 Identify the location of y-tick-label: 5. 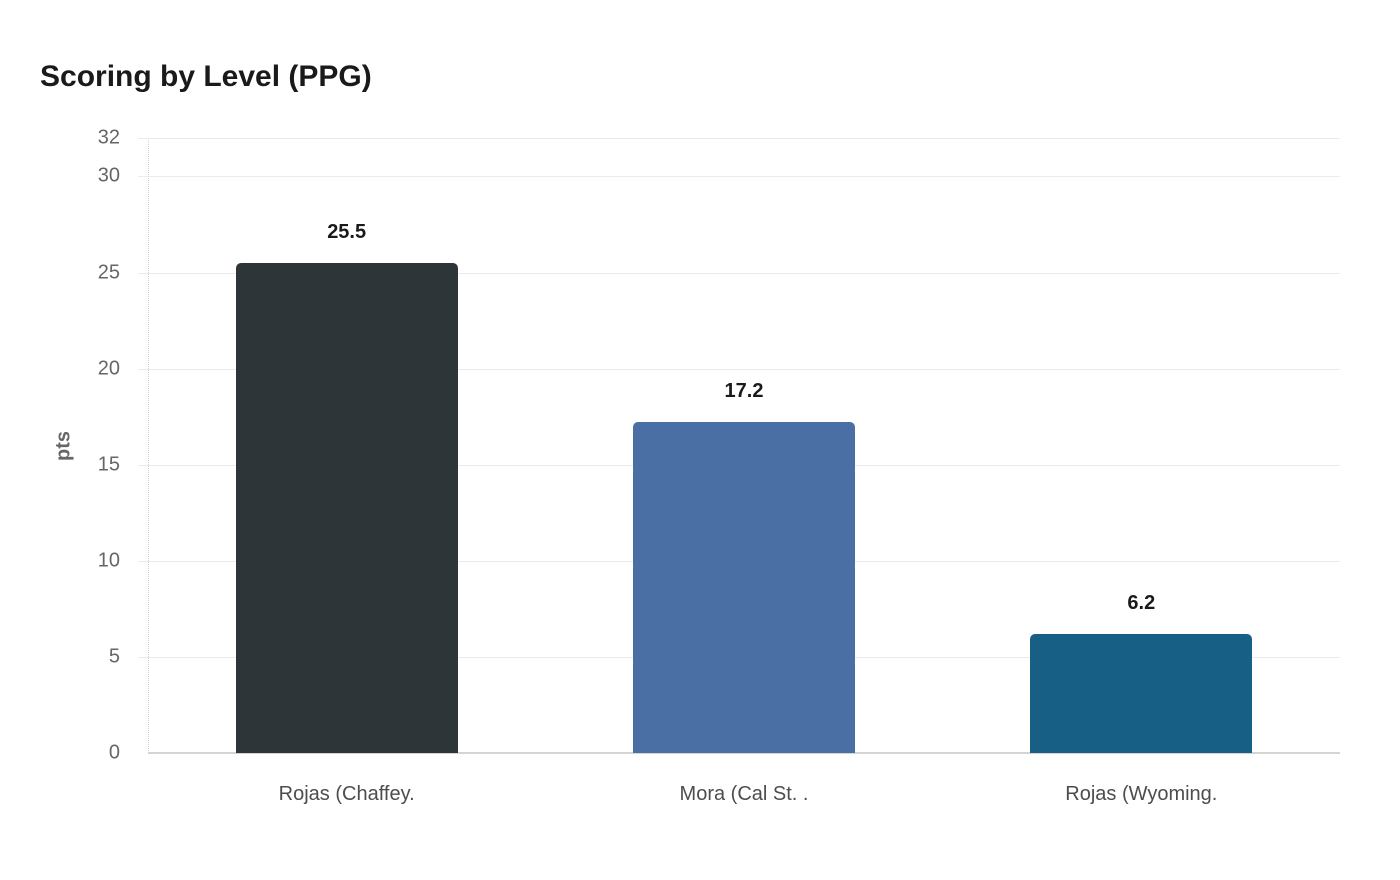
(114, 656).